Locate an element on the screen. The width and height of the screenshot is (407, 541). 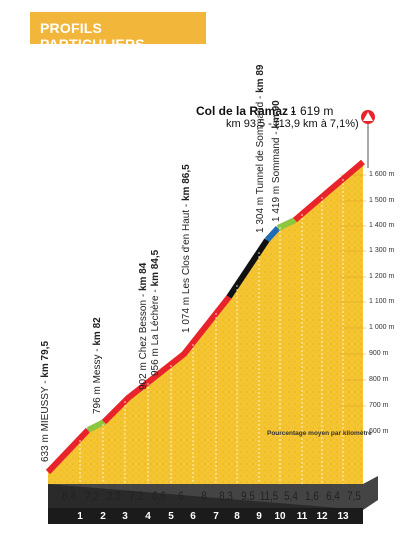
waypoint-label: 796 m Messy - km 82 is located at coordinates (97, 365).